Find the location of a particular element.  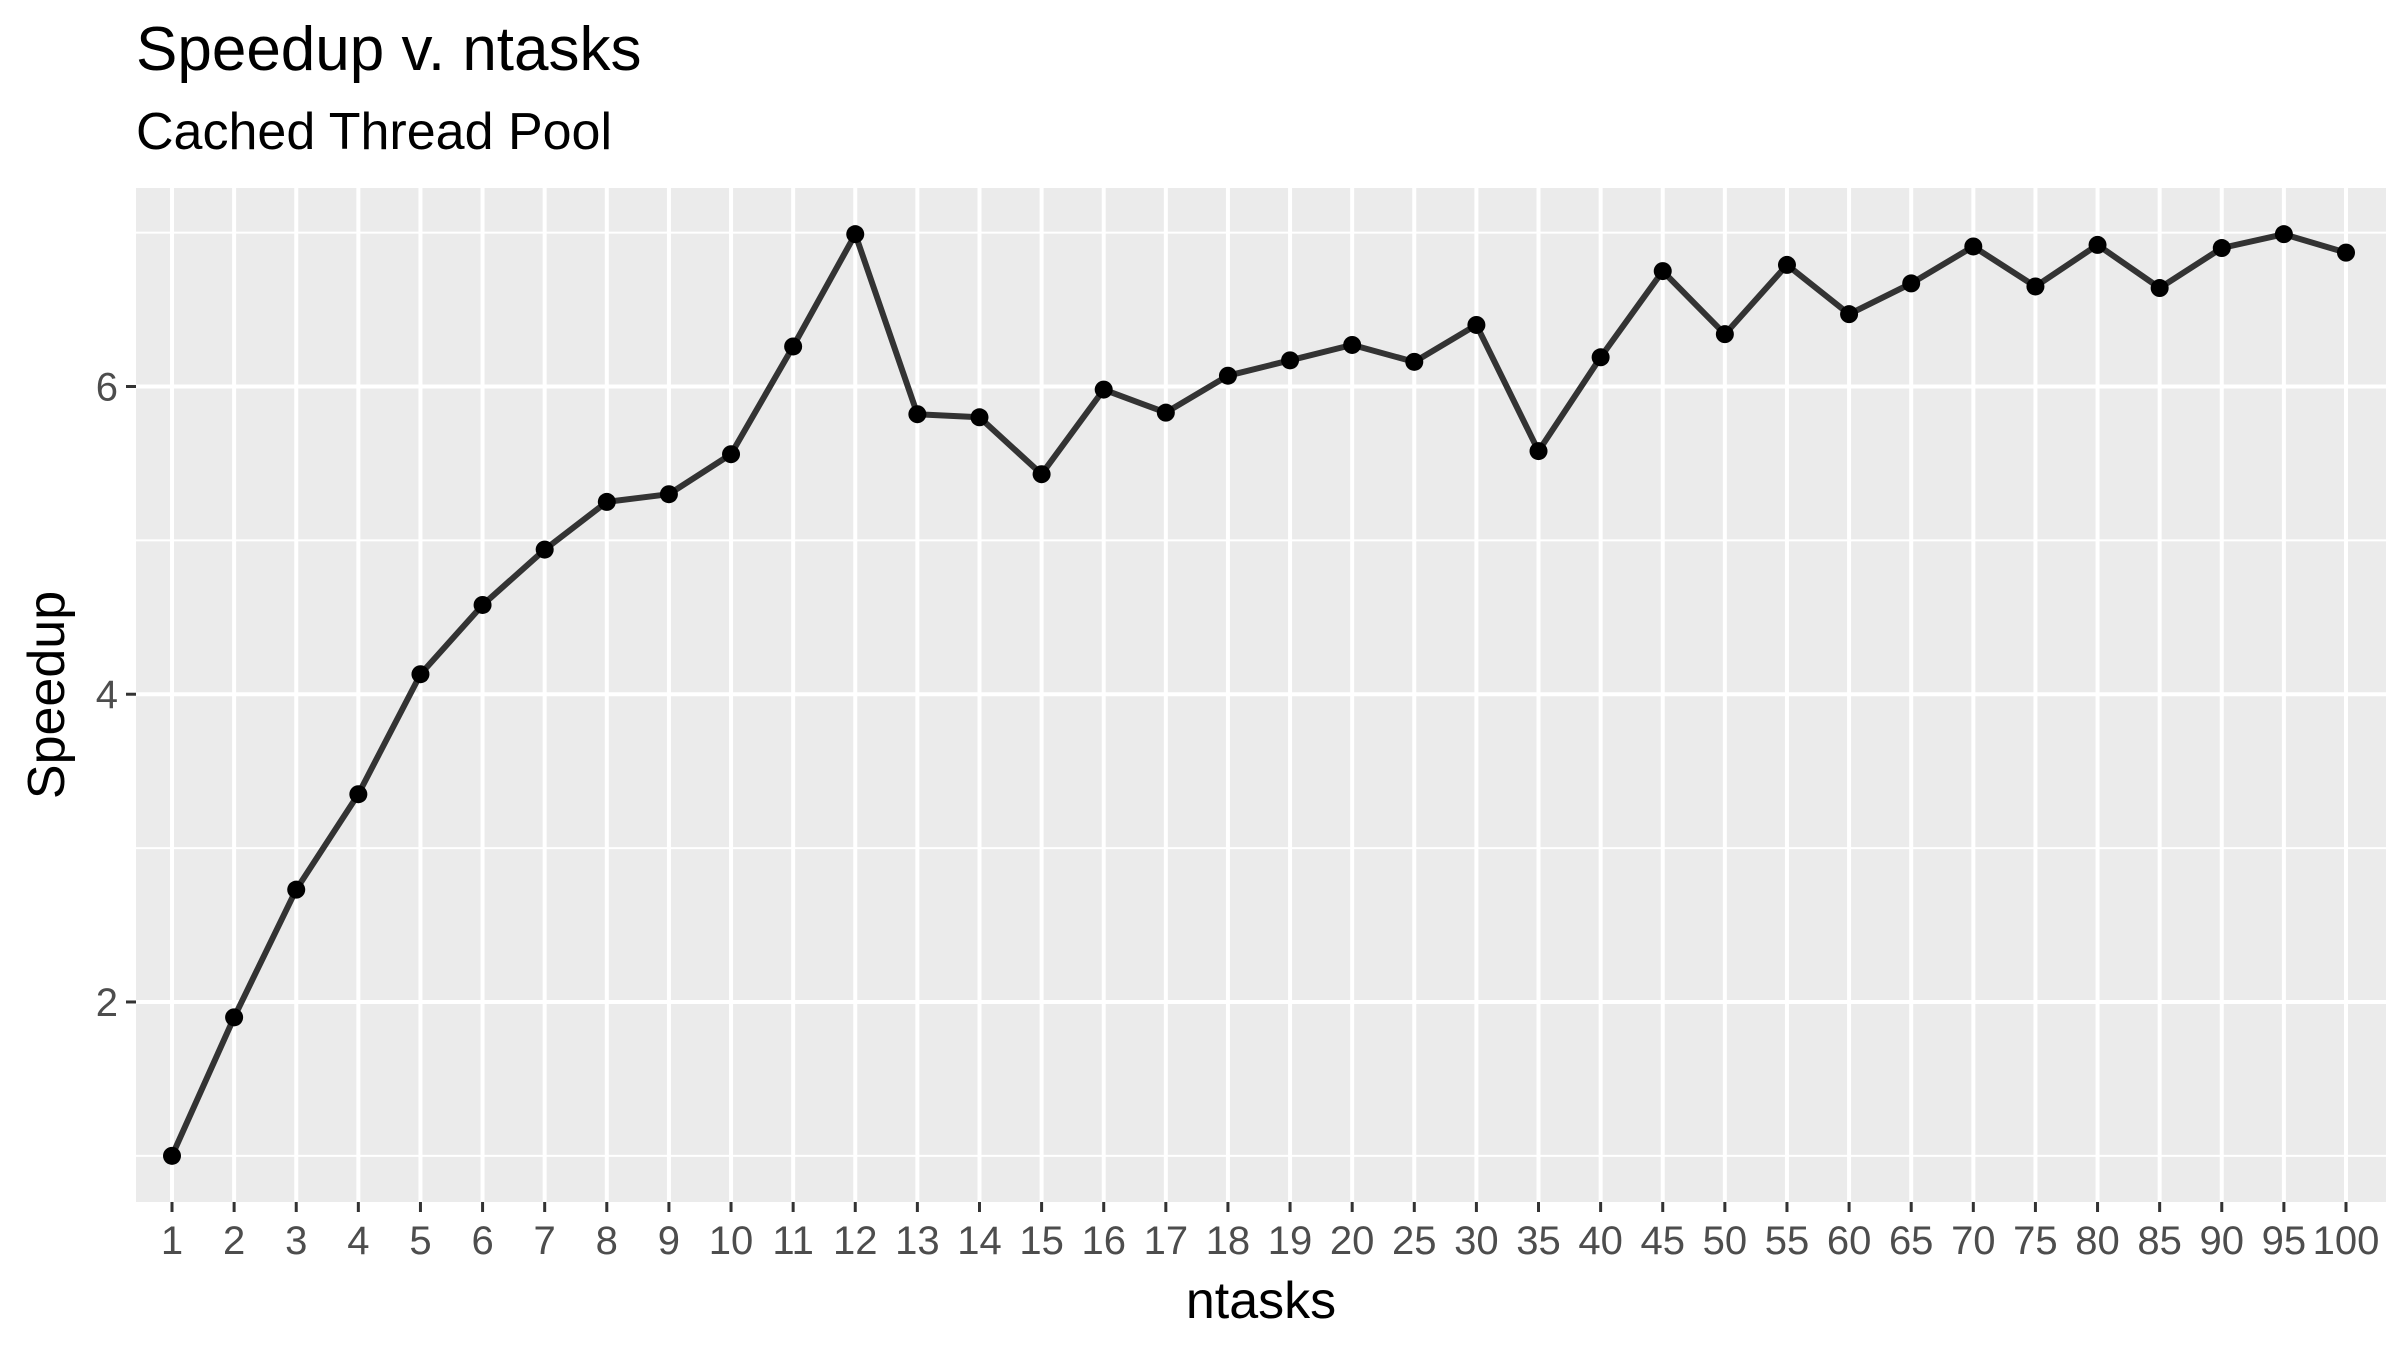

y-axis-title: Speedup is located at coordinates (47, 695).